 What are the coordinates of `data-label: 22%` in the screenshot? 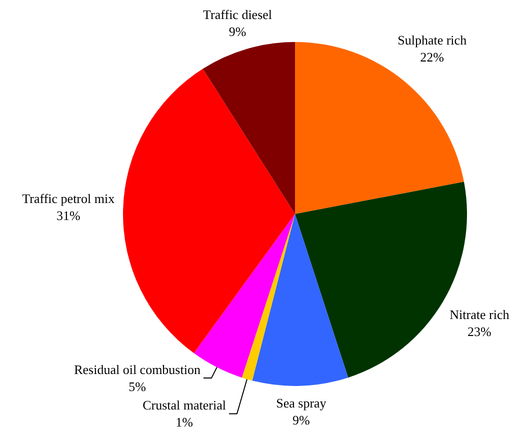 It's located at (432, 56).